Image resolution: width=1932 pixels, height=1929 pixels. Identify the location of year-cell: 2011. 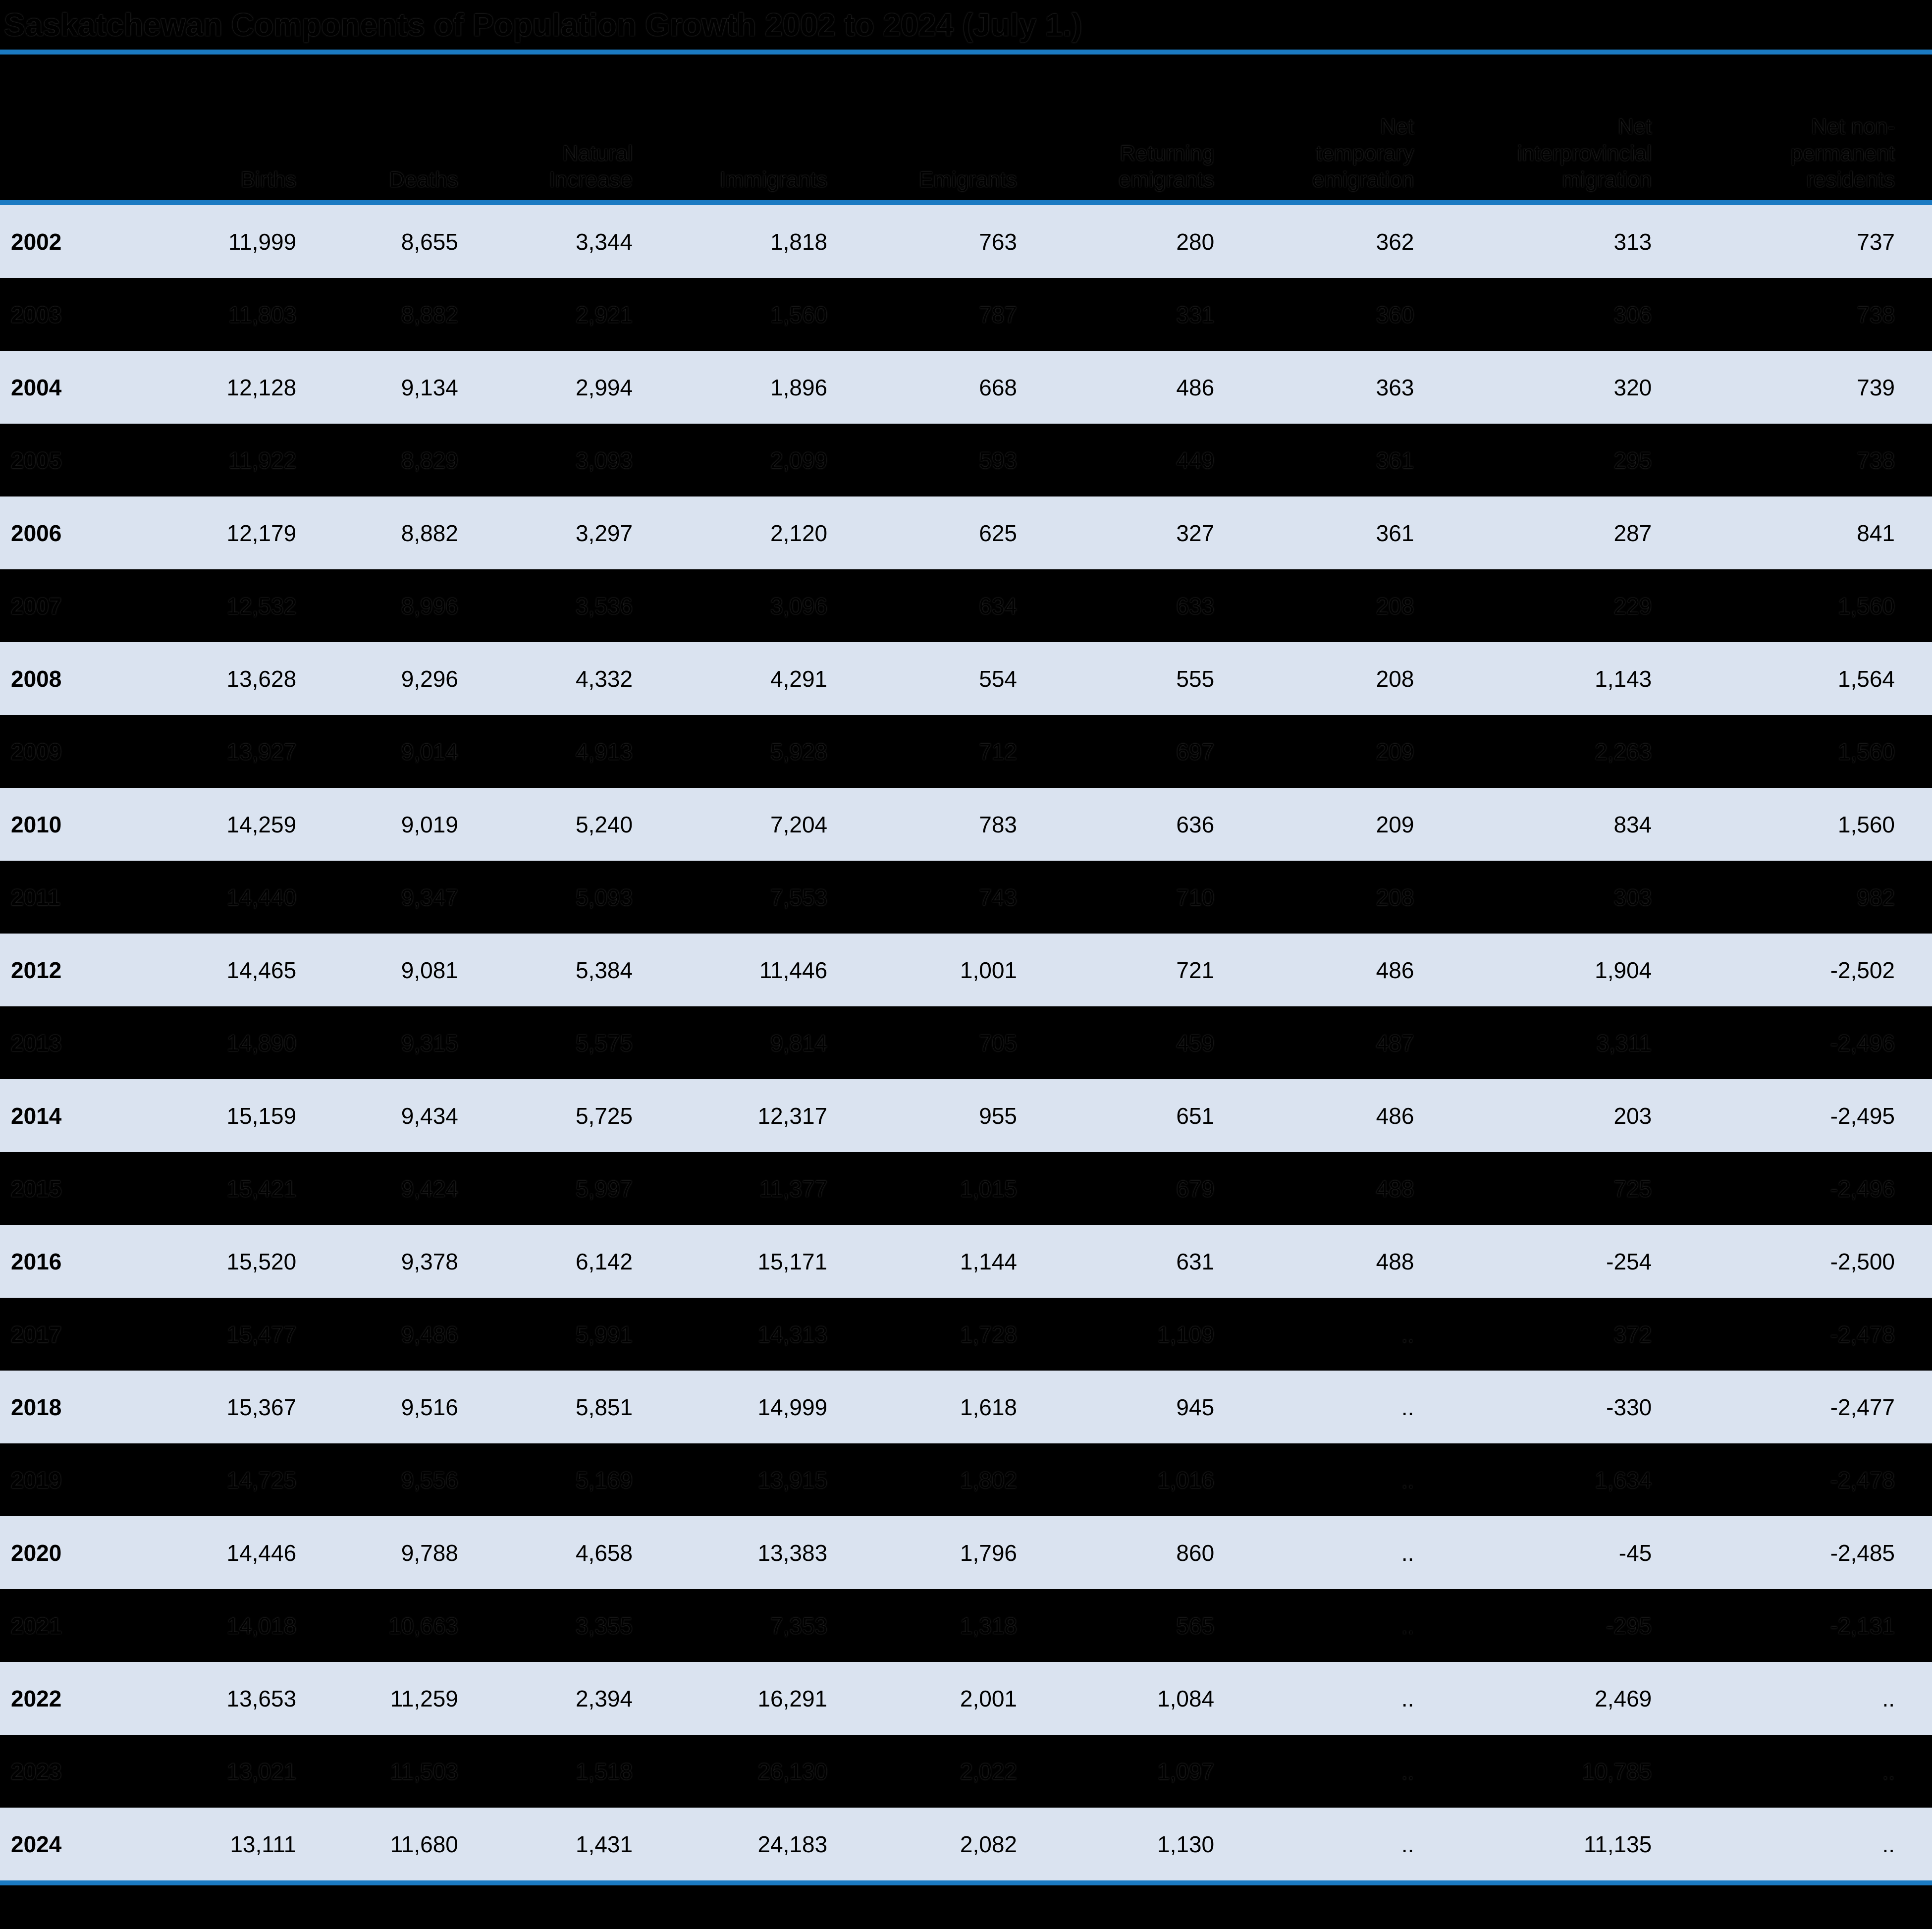
(35, 897).